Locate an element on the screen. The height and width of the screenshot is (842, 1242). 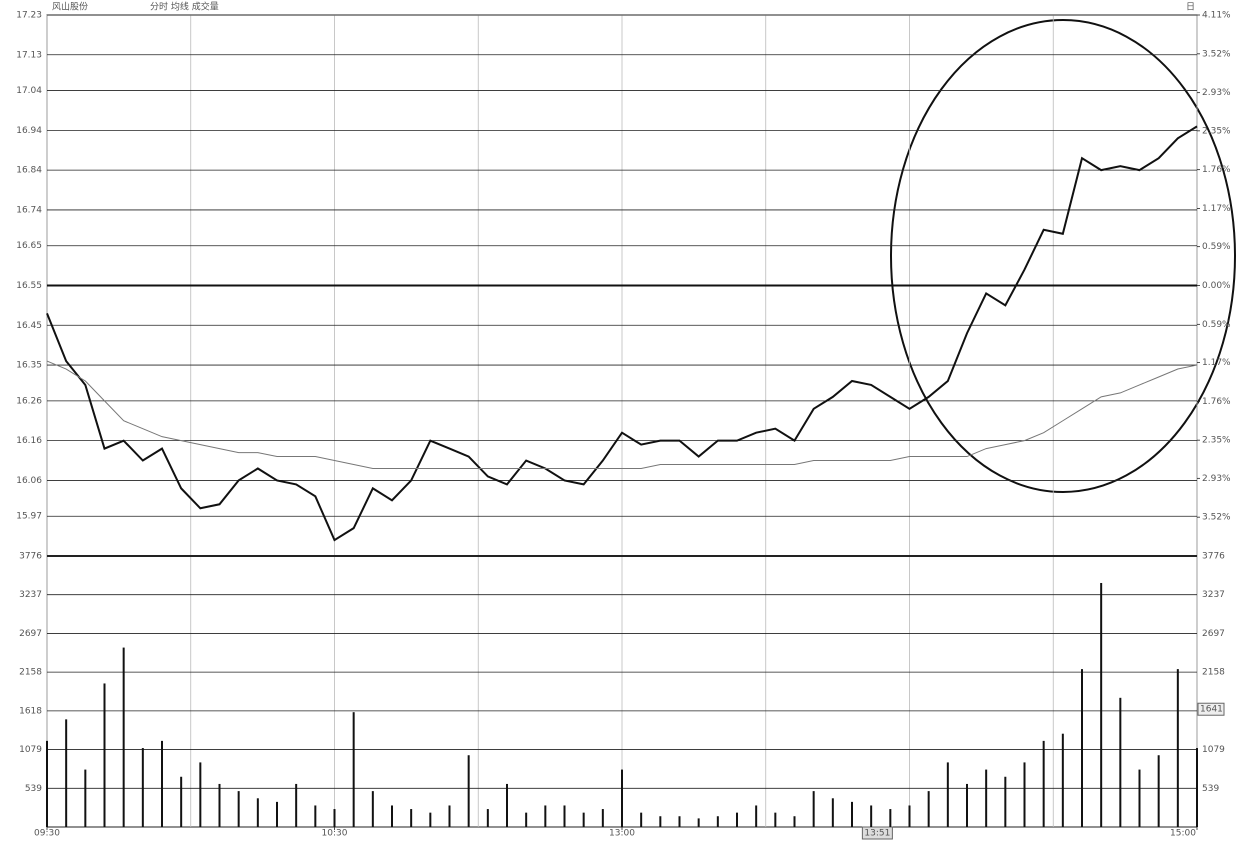
x-tick-label: 09:30 is located at coordinates (47, 834).